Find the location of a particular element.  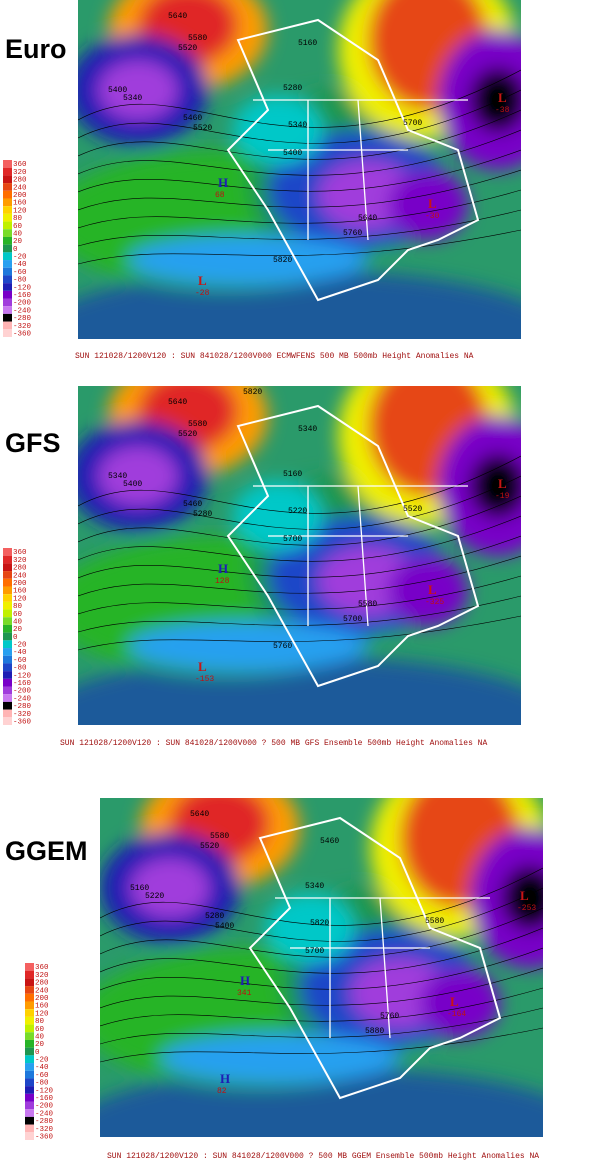

center-value: 82 is located at coordinates (222, 1091).